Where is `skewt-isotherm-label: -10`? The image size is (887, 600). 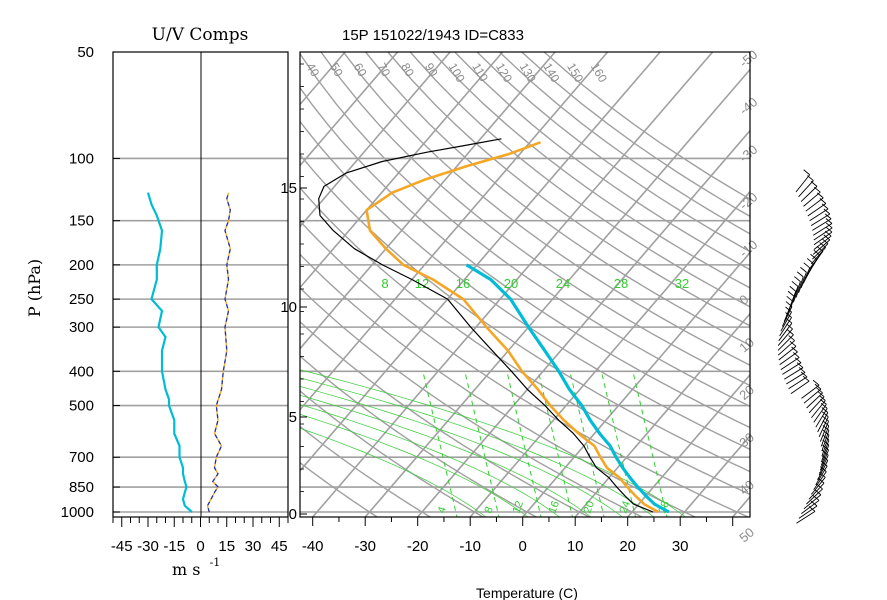
skewt-isotherm-label: -10 is located at coordinates (748, 249).